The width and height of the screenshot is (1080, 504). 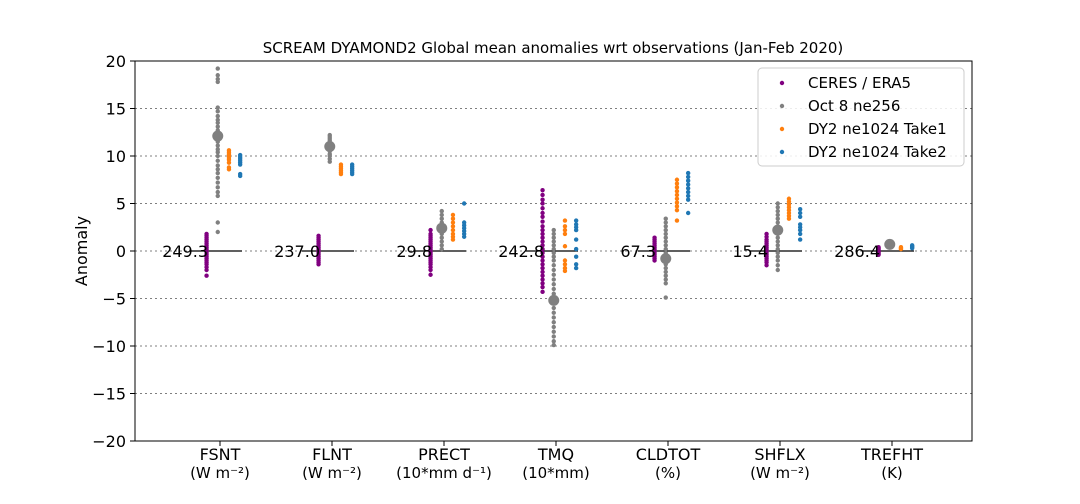 I want to click on y-tick-label: −10, so click(x=109, y=346).